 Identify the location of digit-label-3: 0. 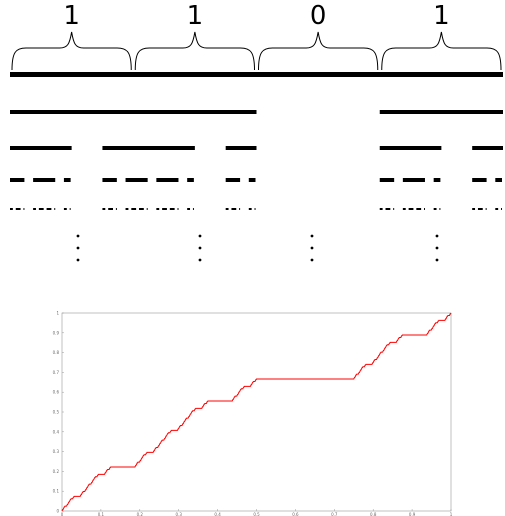
(318, 16).